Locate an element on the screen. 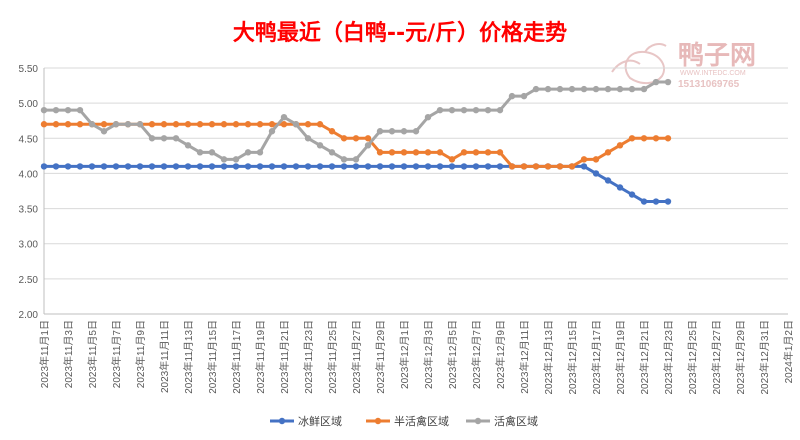 This screenshot has width=800, height=440. watermark-phone: 15131069765 is located at coordinates (709, 84).